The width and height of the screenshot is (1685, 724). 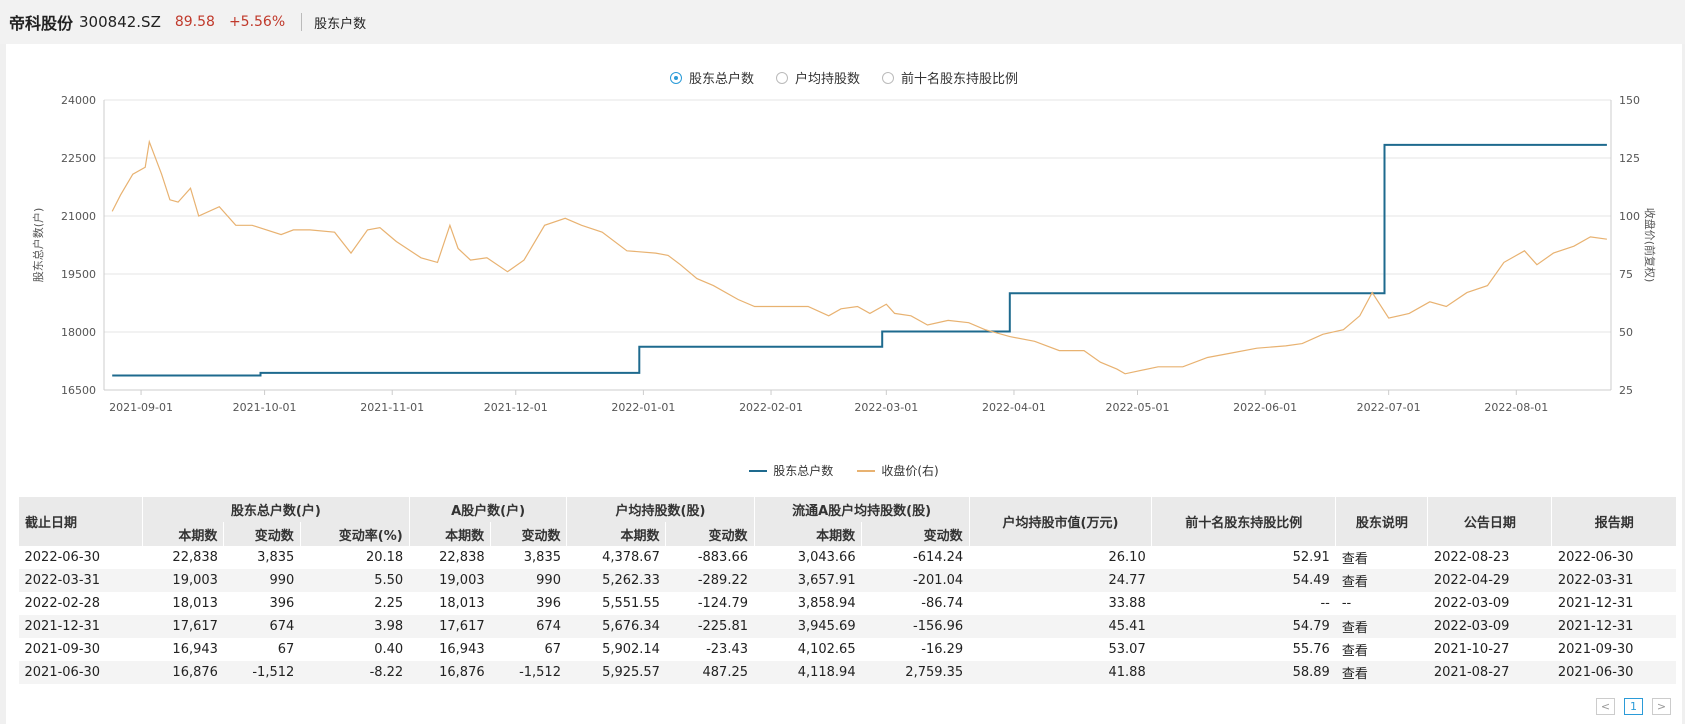 I want to click on radio-option-0: 股东总户数, so click(x=711, y=77).